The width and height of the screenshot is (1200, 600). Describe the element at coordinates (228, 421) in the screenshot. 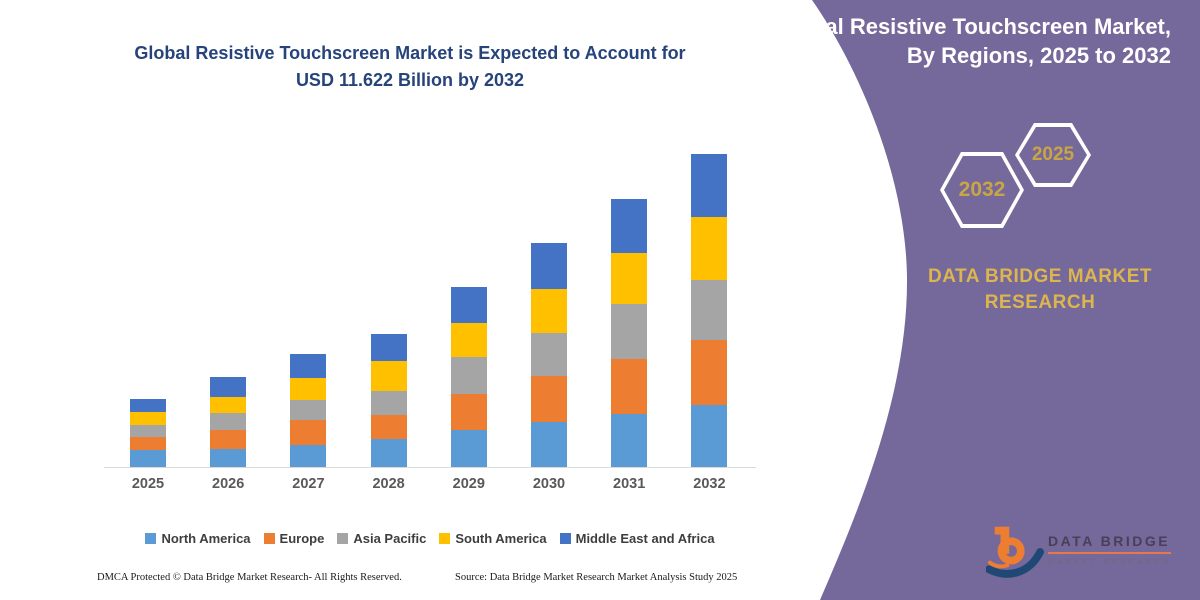

I see `bar-segment-asia-pacific-2026` at that location.